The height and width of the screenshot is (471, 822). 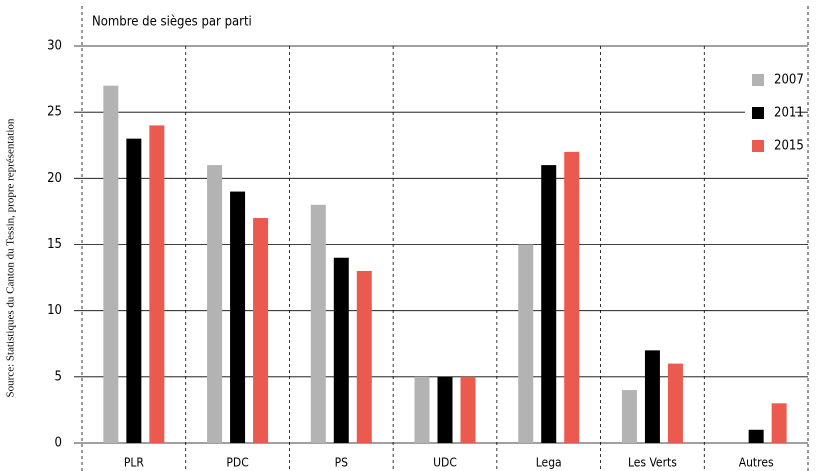 What do you see at coordinates (789, 80) in the screenshot?
I see `legend-label: 2007` at bounding box center [789, 80].